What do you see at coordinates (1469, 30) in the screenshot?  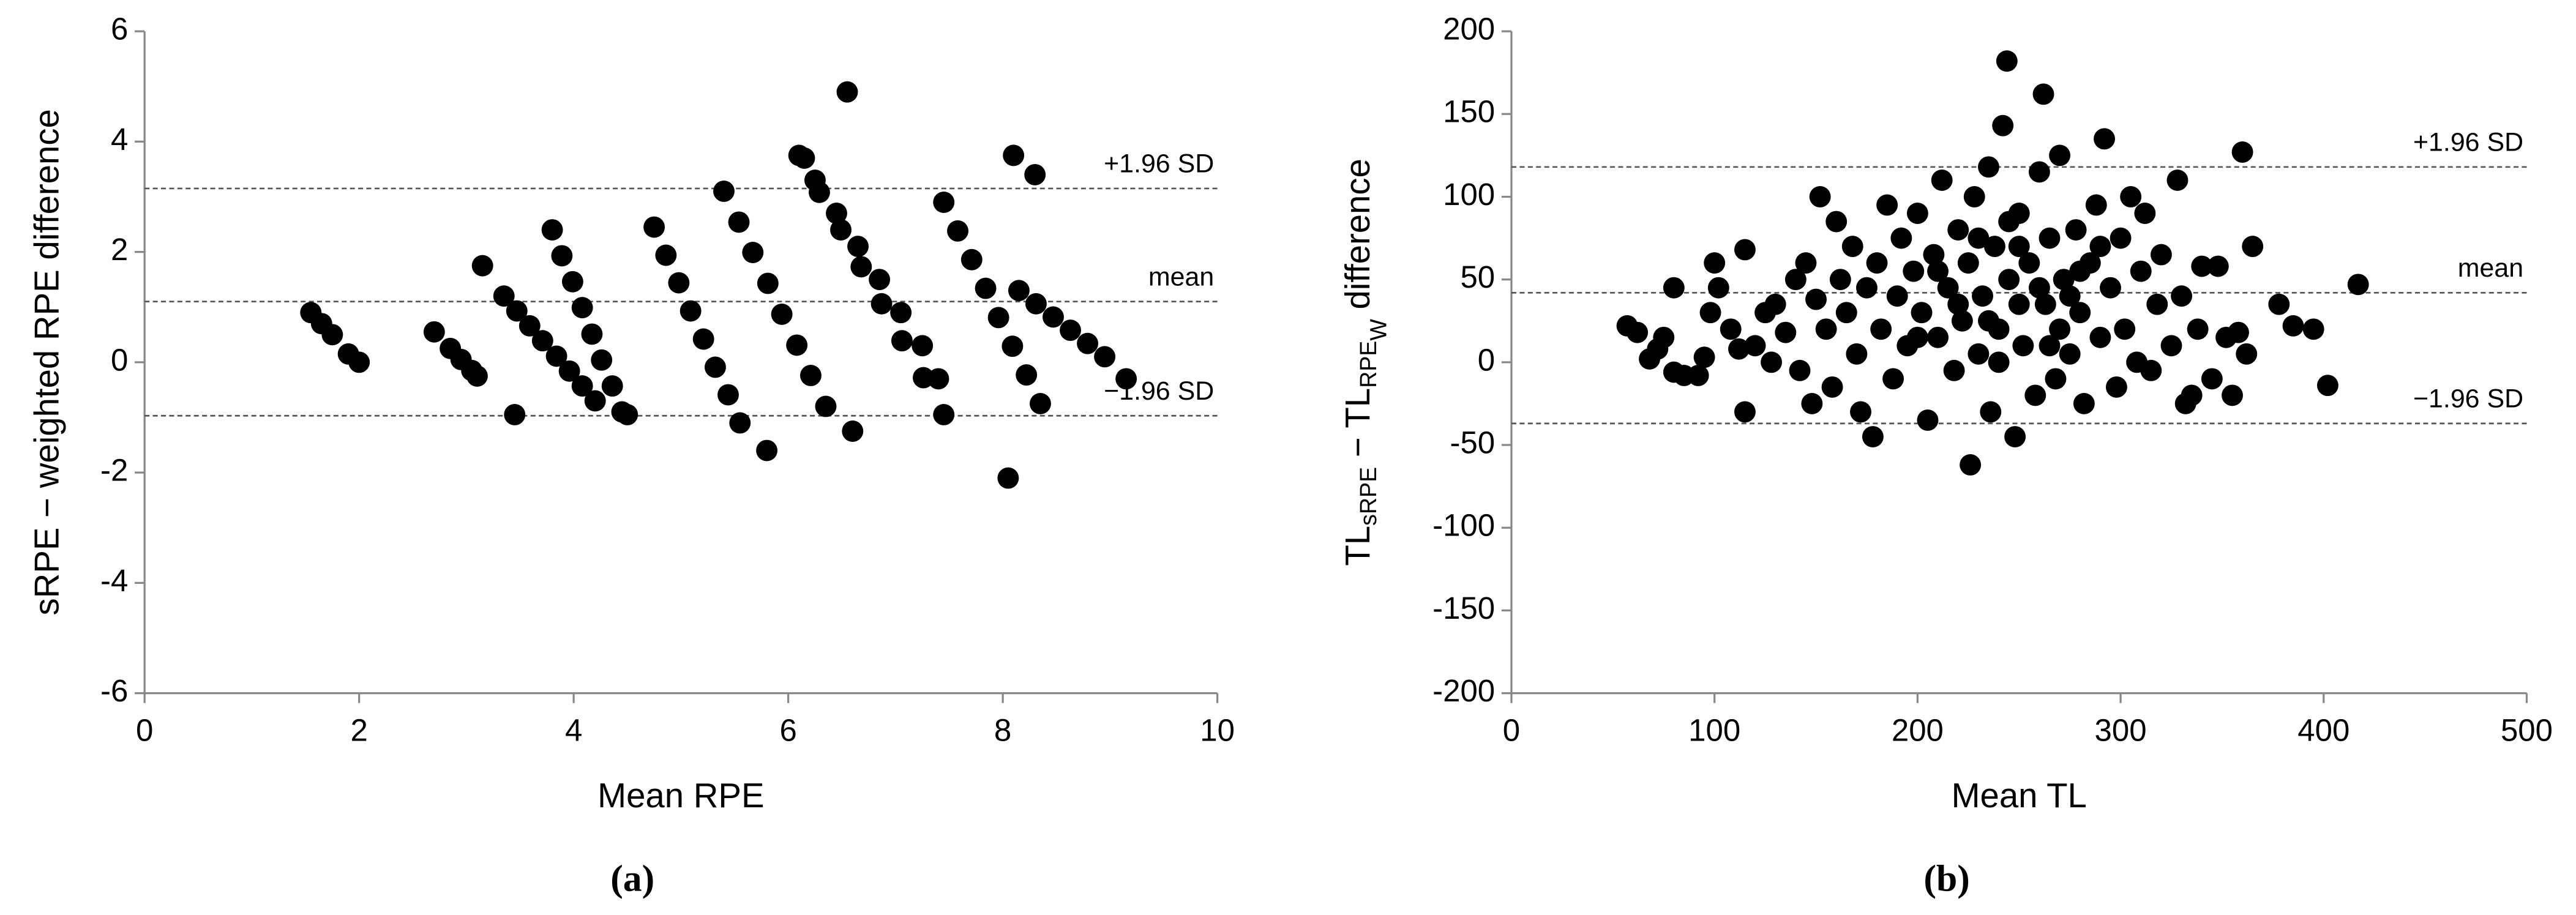 I see `y-tick-label: 200` at bounding box center [1469, 30].